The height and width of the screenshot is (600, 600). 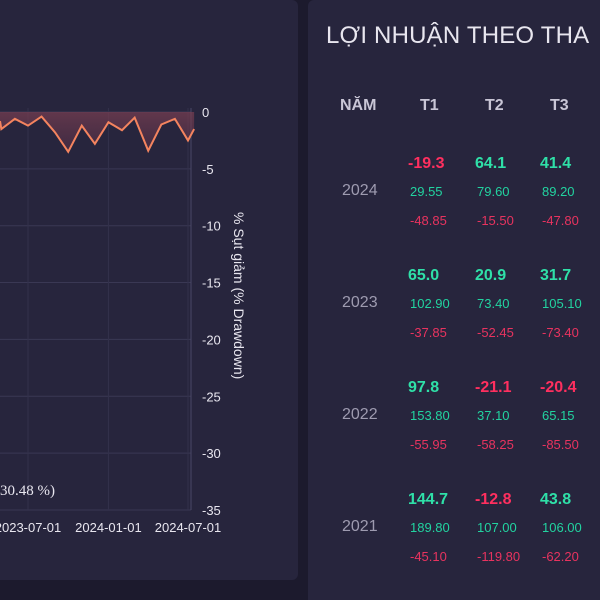 What do you see at coordinates (458, 35) in the screenshot?
I see `table-title: LỢI NHUẬN THEO THA` at bounding box center [458, 35].